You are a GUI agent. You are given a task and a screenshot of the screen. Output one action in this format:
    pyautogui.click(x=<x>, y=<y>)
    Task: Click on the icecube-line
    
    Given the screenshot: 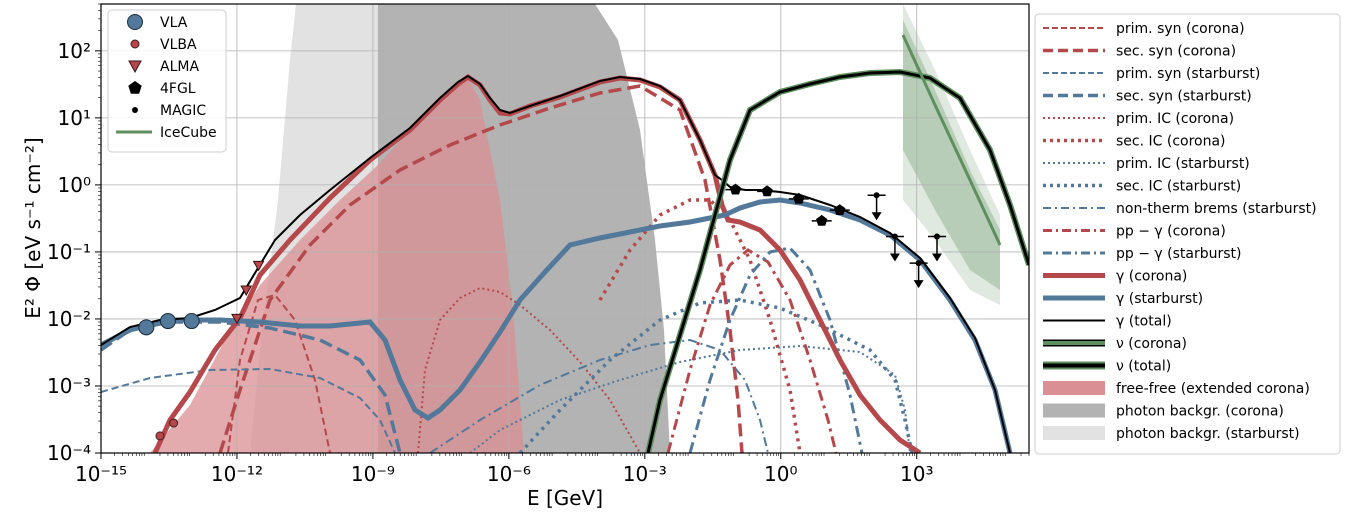 What is the action you would take?
    pyautogui.click(x=951, y=140)
    